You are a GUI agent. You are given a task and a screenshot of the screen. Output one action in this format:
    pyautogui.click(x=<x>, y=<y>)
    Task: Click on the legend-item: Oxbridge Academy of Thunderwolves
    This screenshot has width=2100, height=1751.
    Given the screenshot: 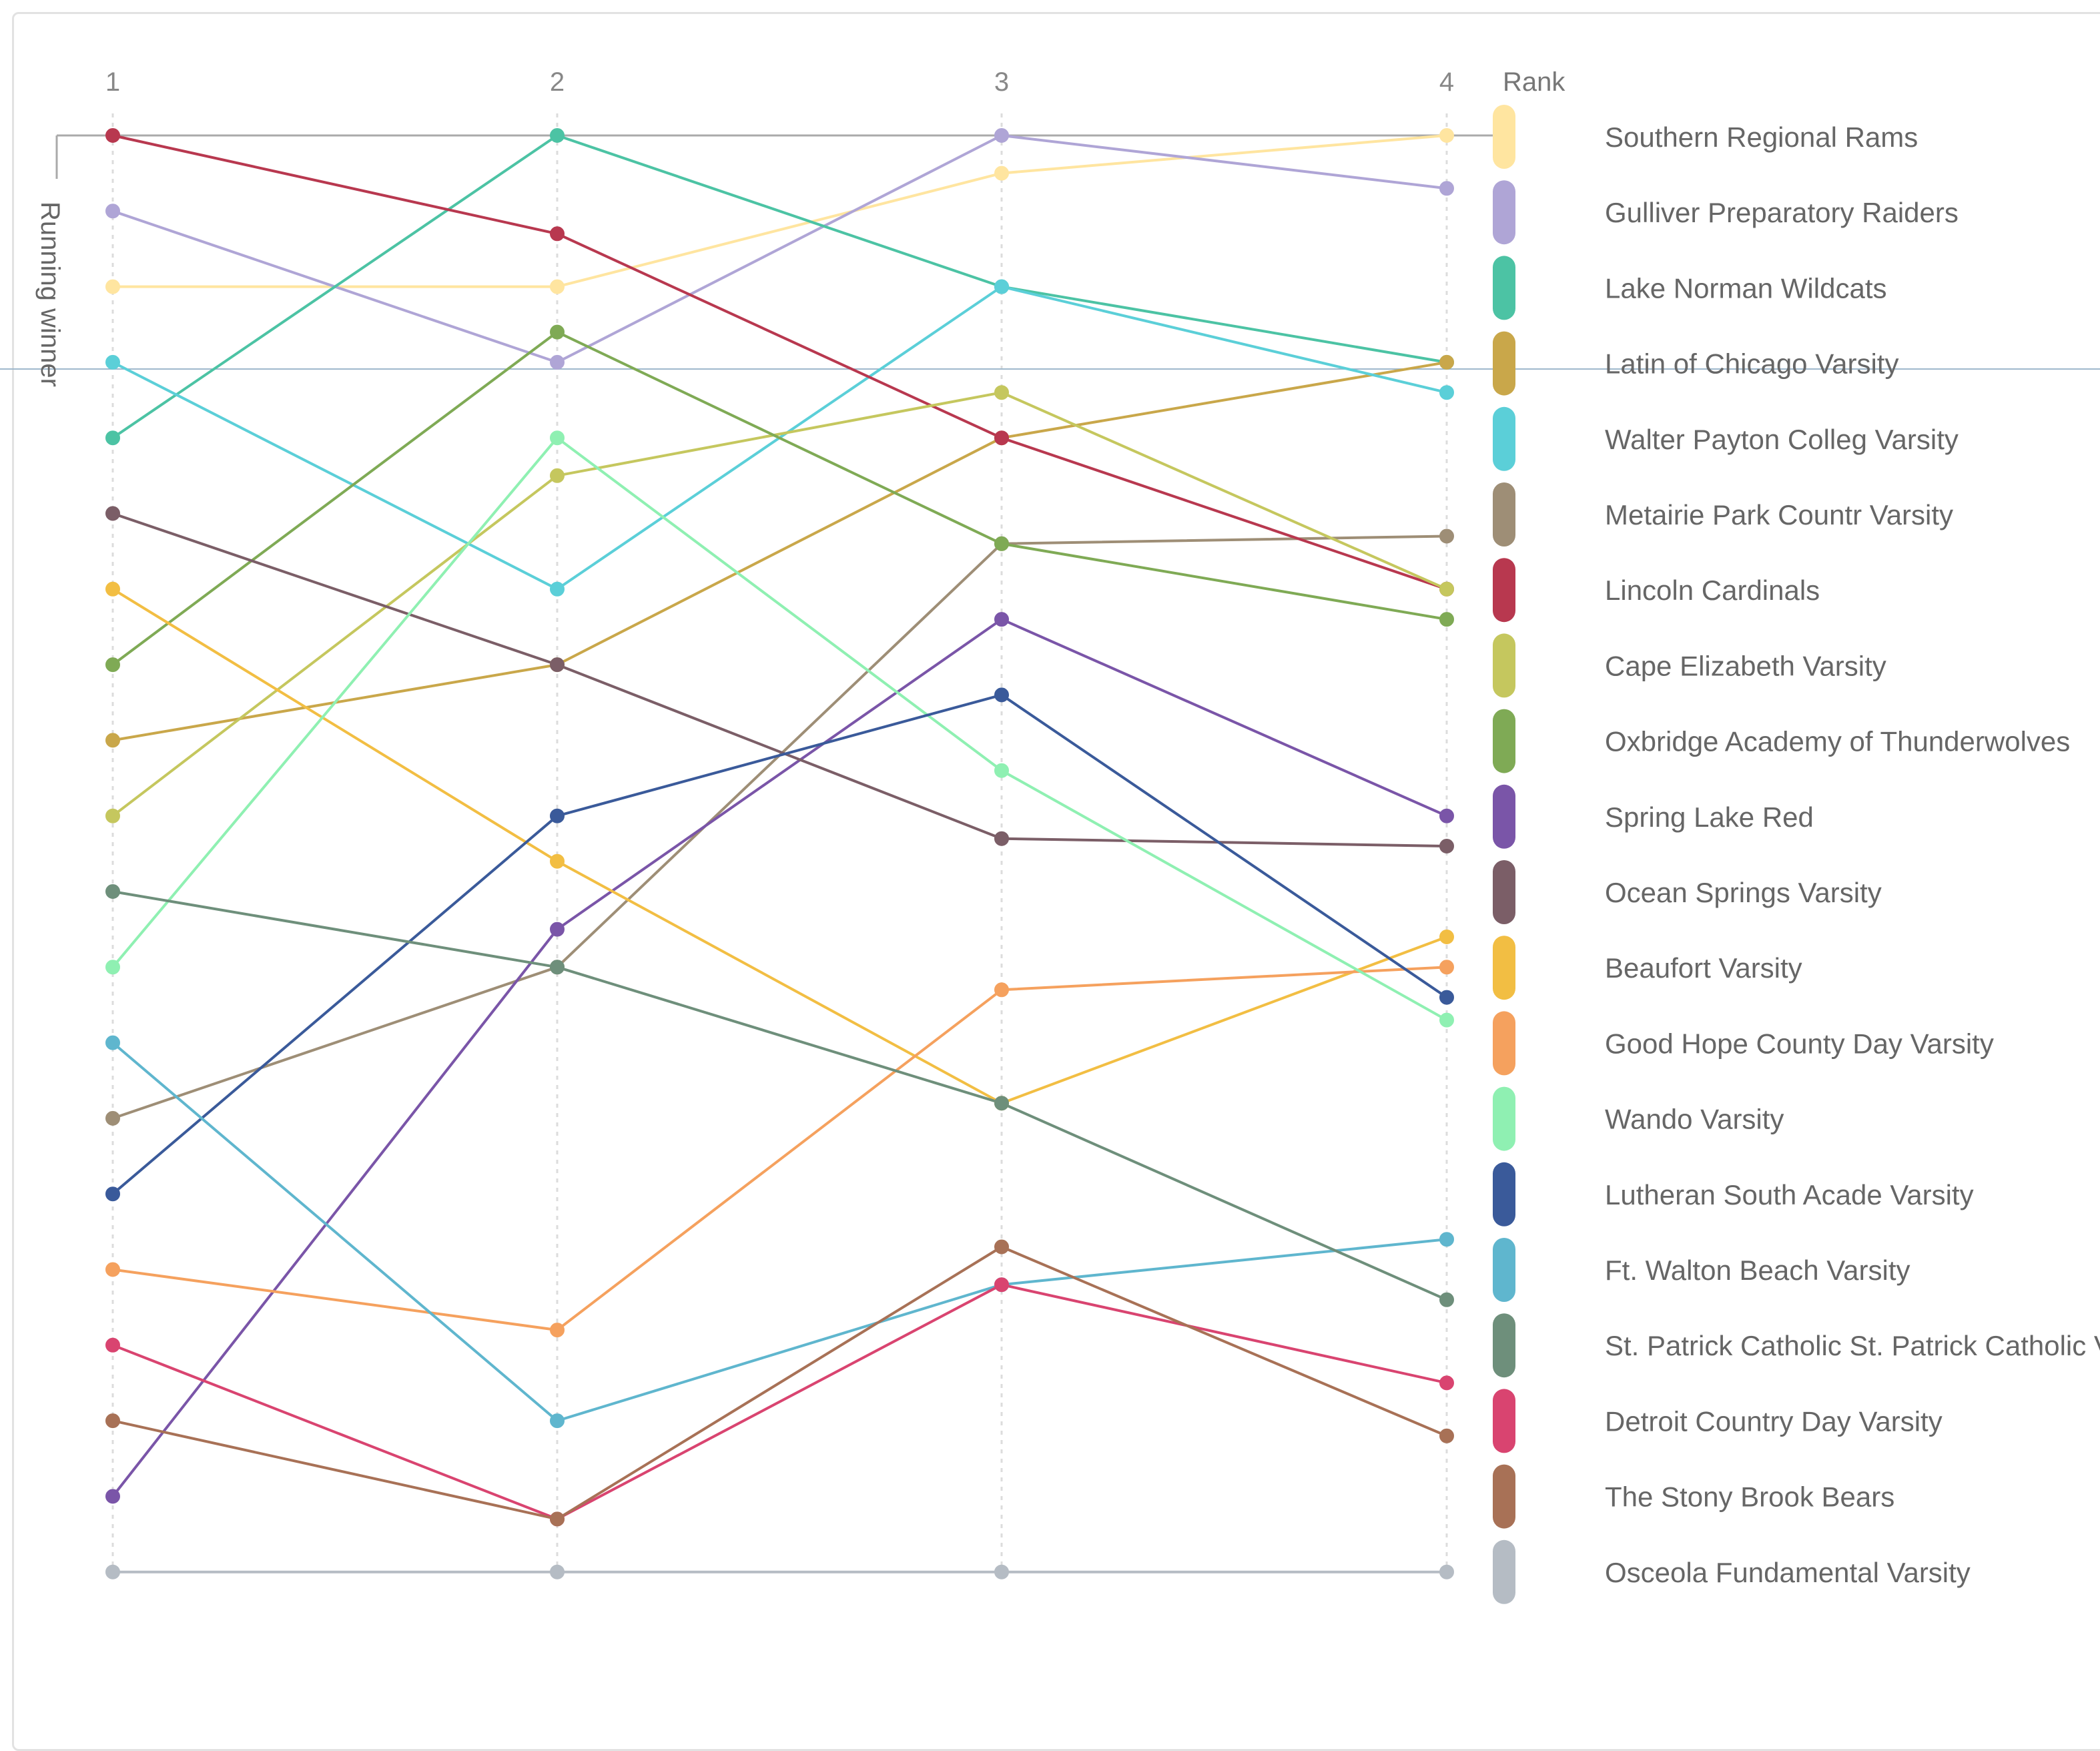 What is the action you would take?
    pyautogui.click(x=1782, y=741)
    